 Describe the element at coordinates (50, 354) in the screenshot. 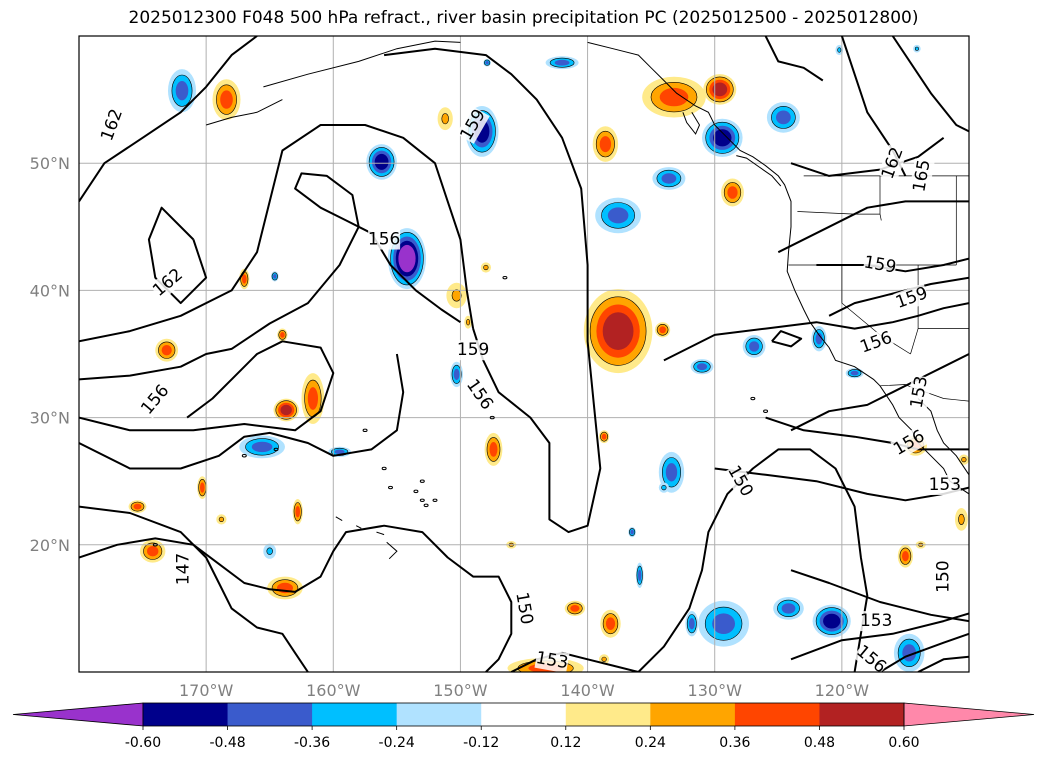

I see `latitude-tick-labels: 50°N 40°N 30°N 20°N` at that location.